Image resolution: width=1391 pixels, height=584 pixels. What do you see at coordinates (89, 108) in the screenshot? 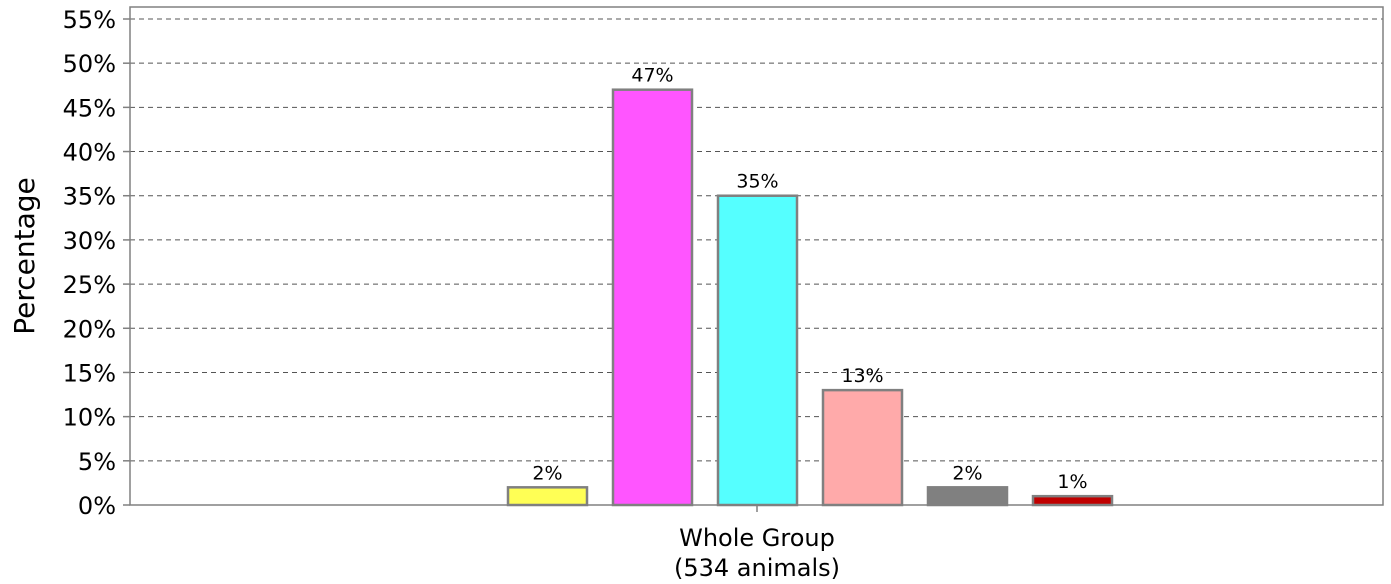
I see `y-tick-label: 45%` at bounding box center [89, 108].